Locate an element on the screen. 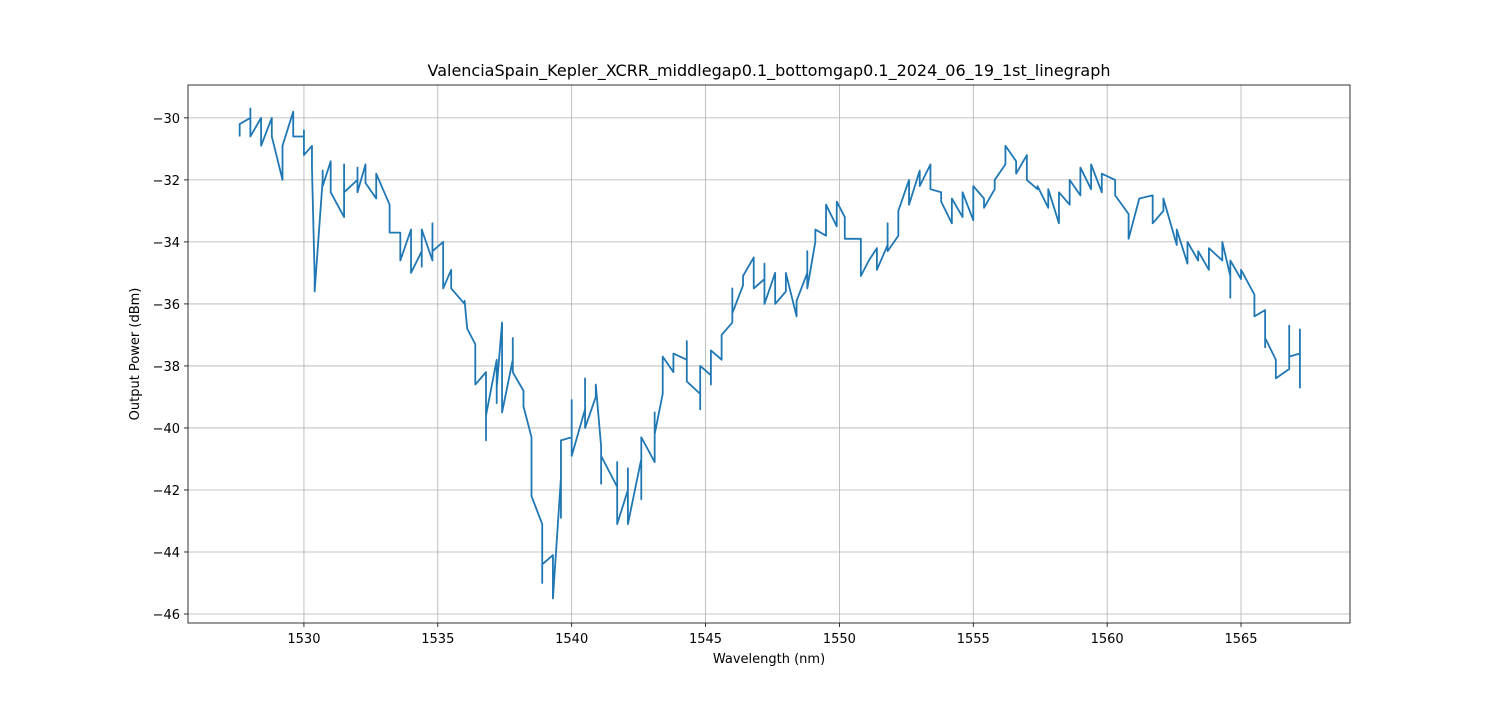  x-tick-label: 1545 is located at coordinates (705, 639).